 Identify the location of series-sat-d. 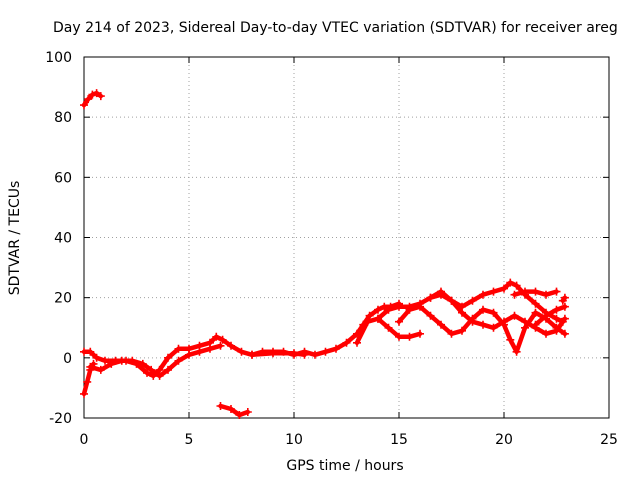
(155, 360).